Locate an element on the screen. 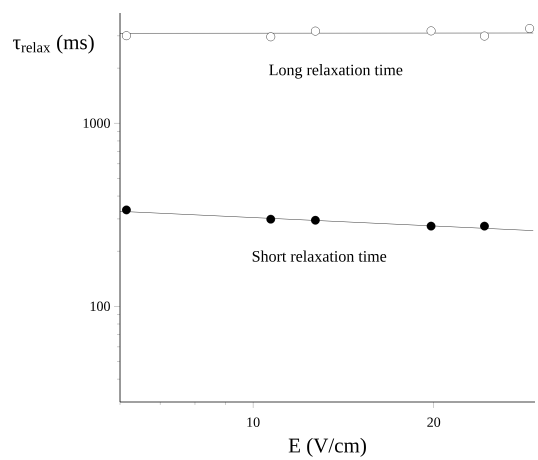 The image size is (538, 460). y-axis-title: τ$_{relax}$ (ms) is located at coordinates (53, 44).